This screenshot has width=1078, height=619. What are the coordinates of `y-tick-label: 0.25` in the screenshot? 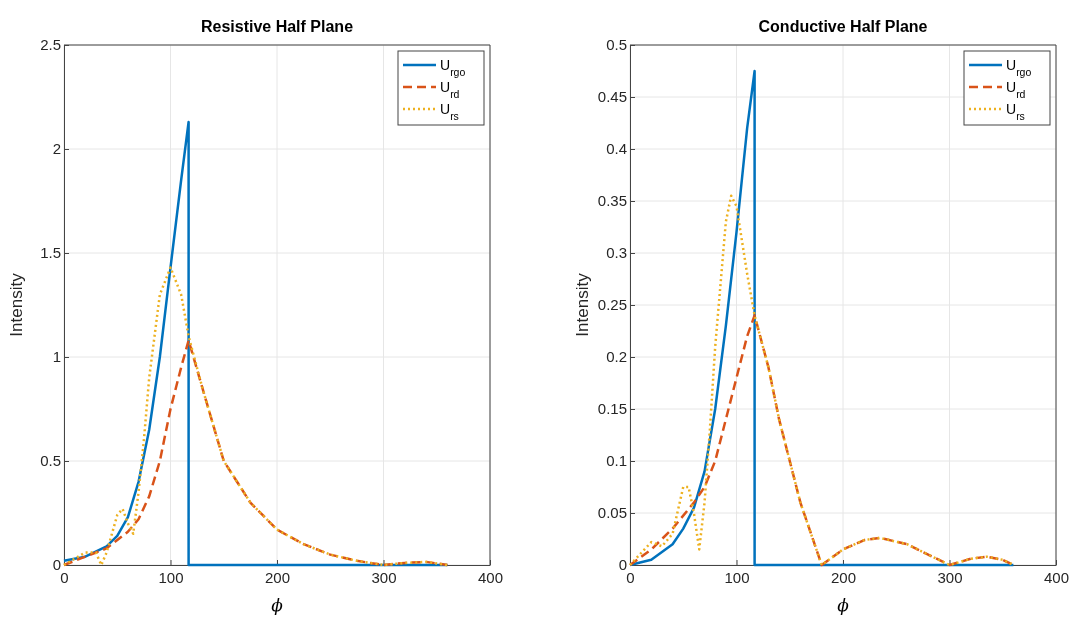 It's located at (612, 305).